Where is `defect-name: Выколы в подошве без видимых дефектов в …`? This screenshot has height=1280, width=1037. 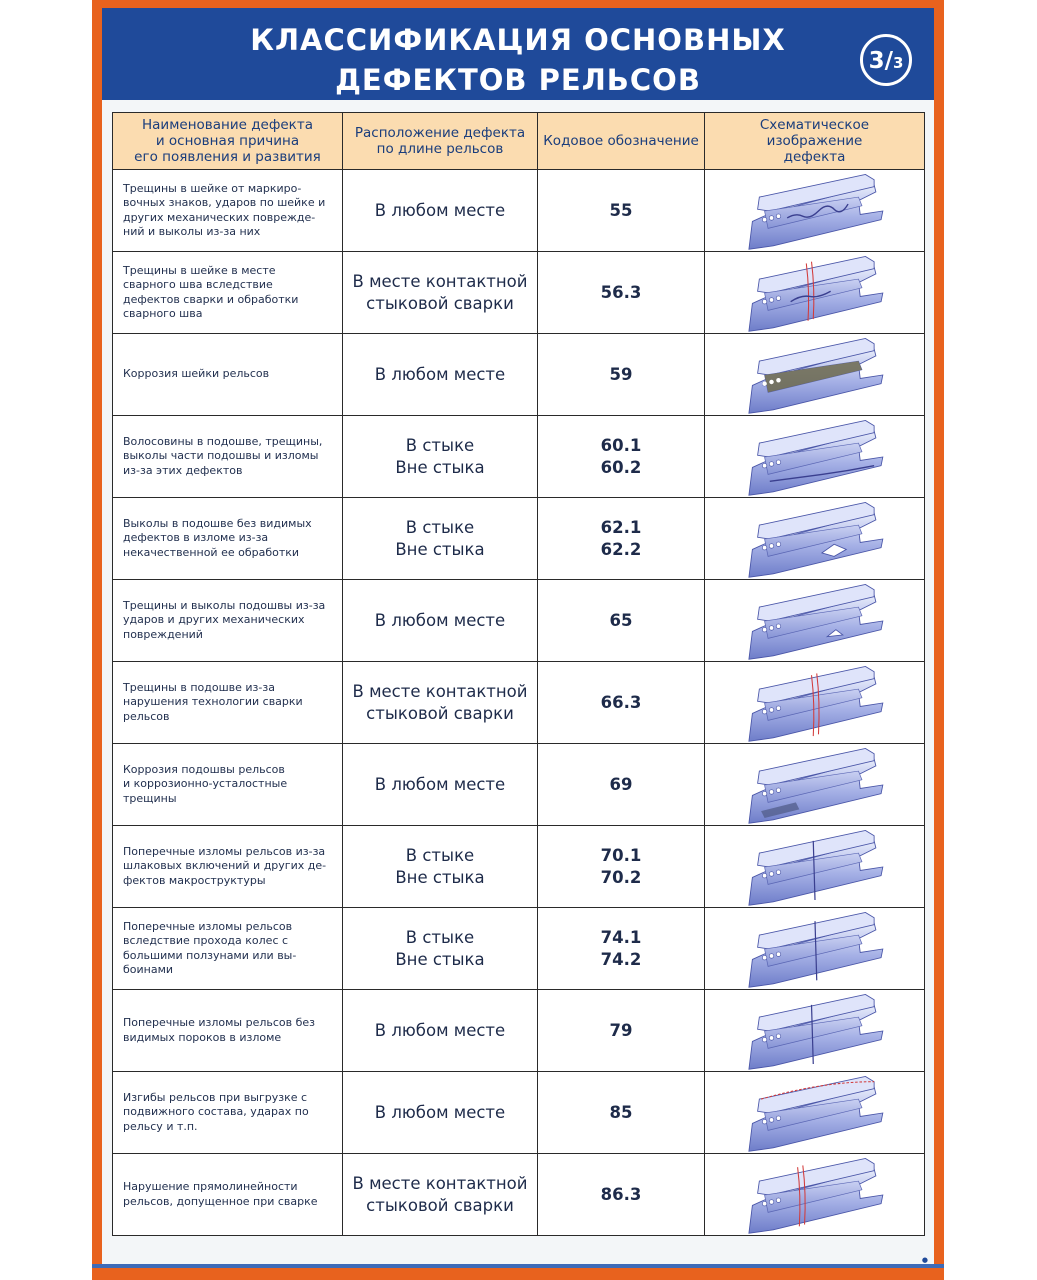 defect-name: Выколы в подошве без видимых дефектов в … is located at coordinates (227, 538).